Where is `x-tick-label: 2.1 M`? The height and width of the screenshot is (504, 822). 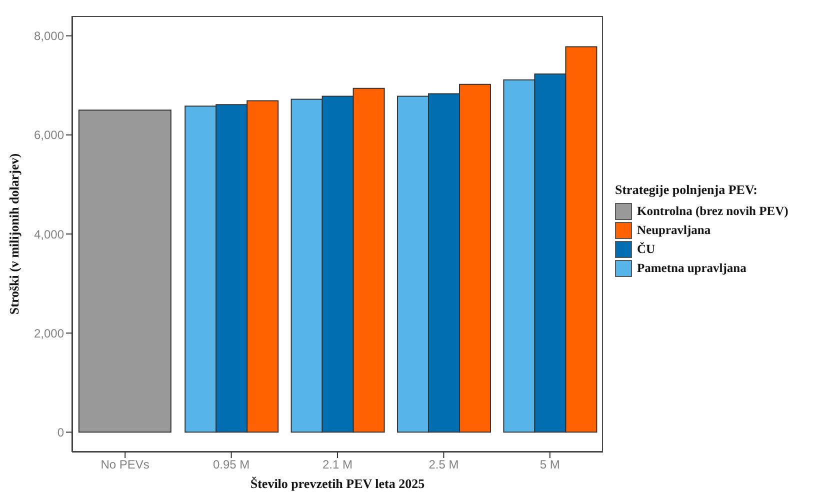
x-tick-label: 2.1 M is located at coordinates (337, 465).